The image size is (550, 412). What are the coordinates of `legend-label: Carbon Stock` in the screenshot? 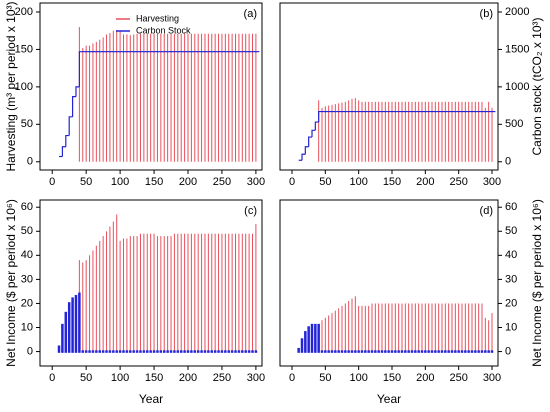 It's located at (163, 30).